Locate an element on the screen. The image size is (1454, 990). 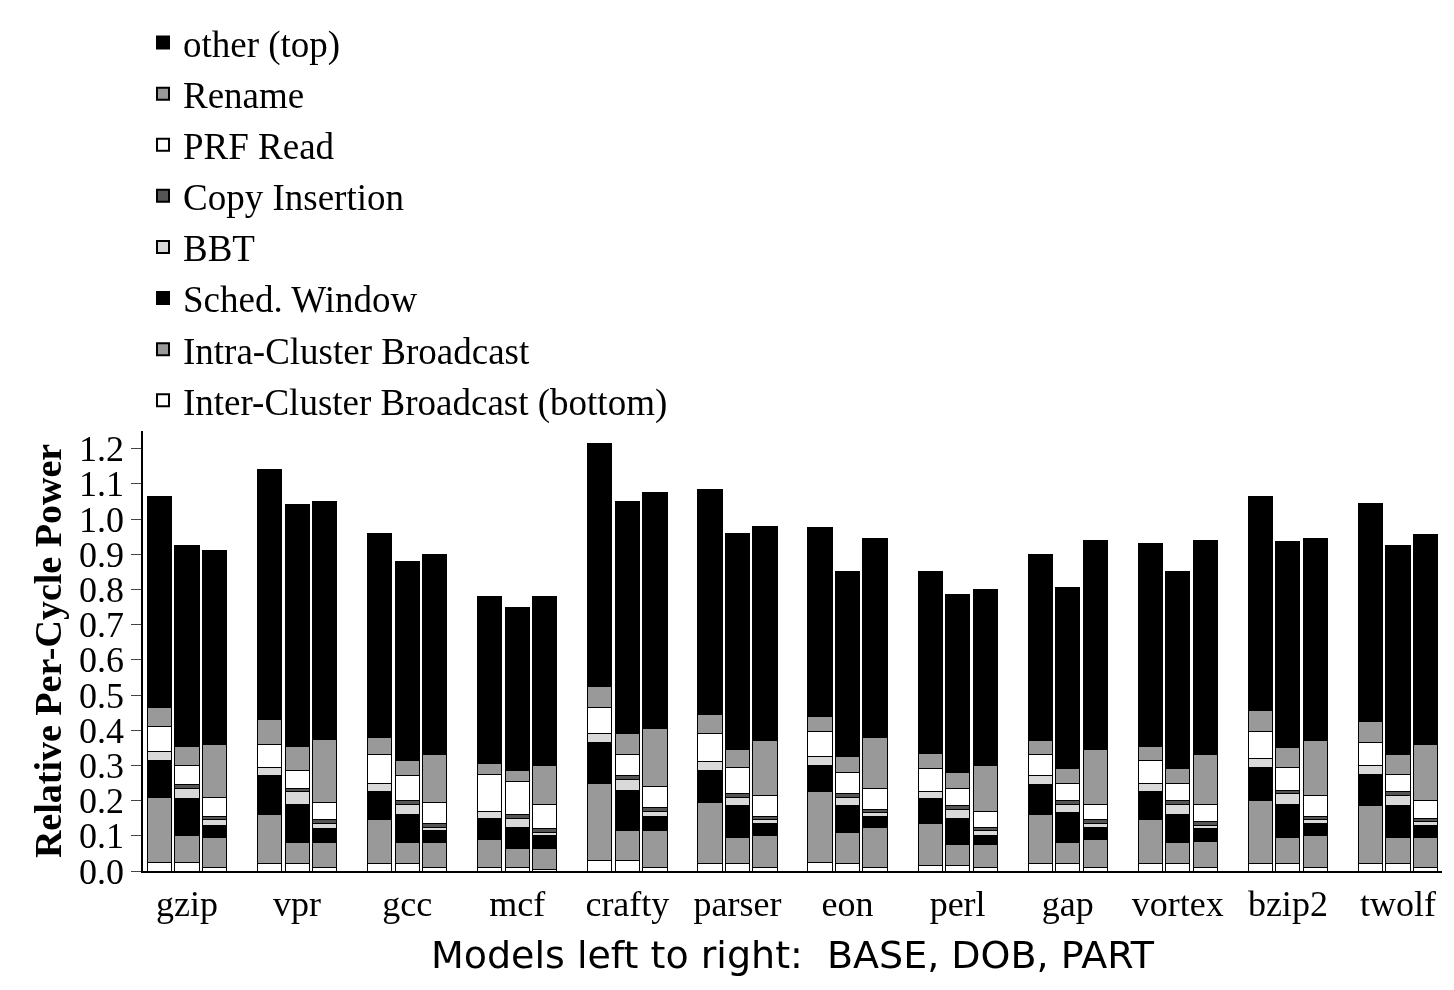
x-tick-label: gap is located at coordinates (1067, 903).